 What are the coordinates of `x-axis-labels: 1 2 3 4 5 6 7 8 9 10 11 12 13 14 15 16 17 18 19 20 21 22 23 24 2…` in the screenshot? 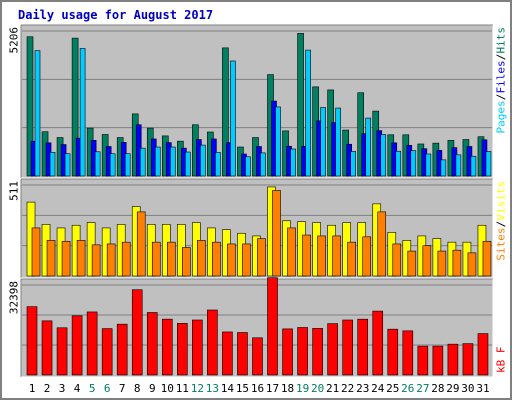 It's located at (259, 388).